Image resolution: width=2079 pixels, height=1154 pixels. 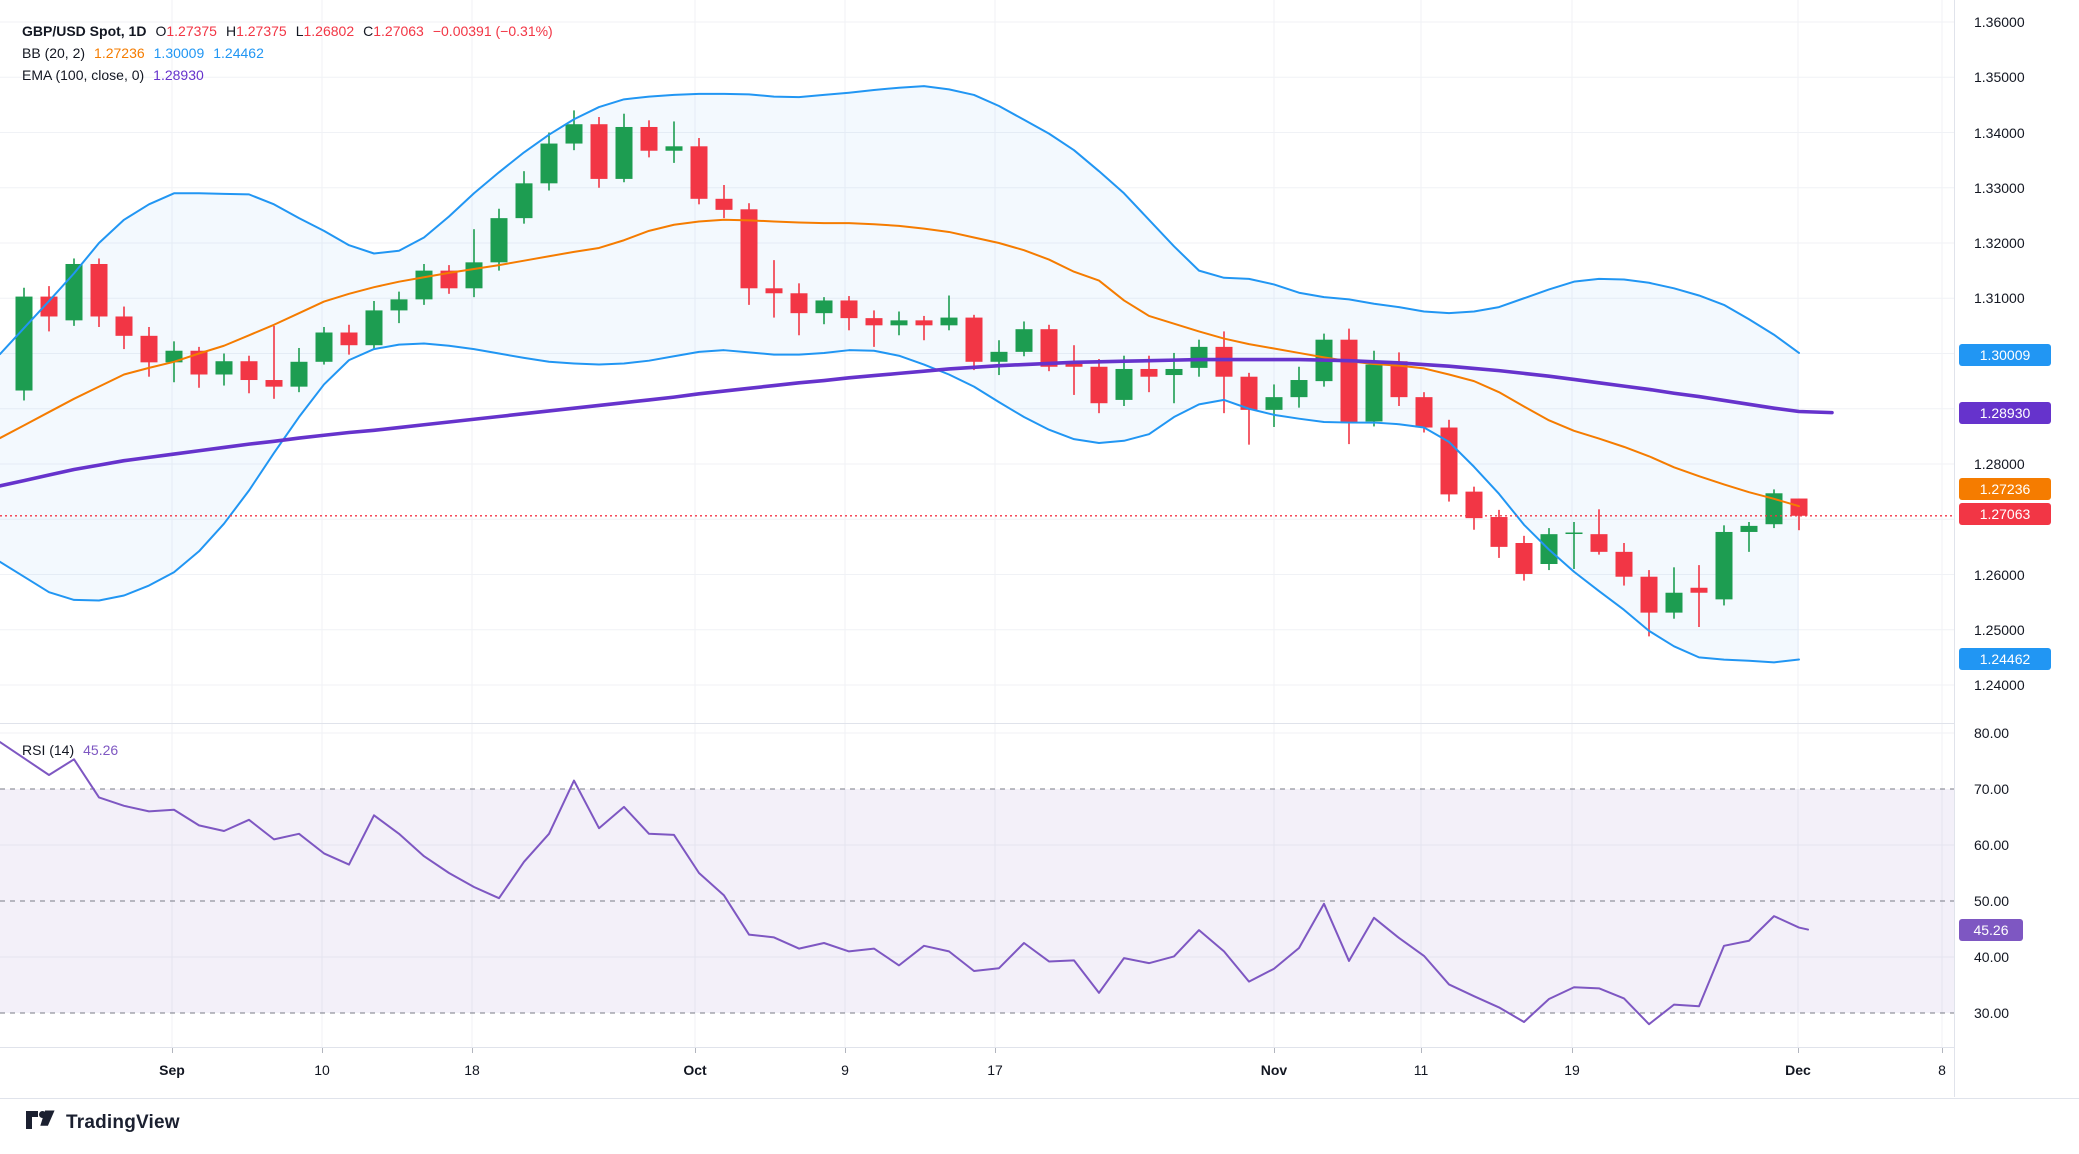 What do you see at coordinates (2005, 514) in the screenshot?
I see `price-axis-badge: 1.27063` at bounding box center [2005, 514].